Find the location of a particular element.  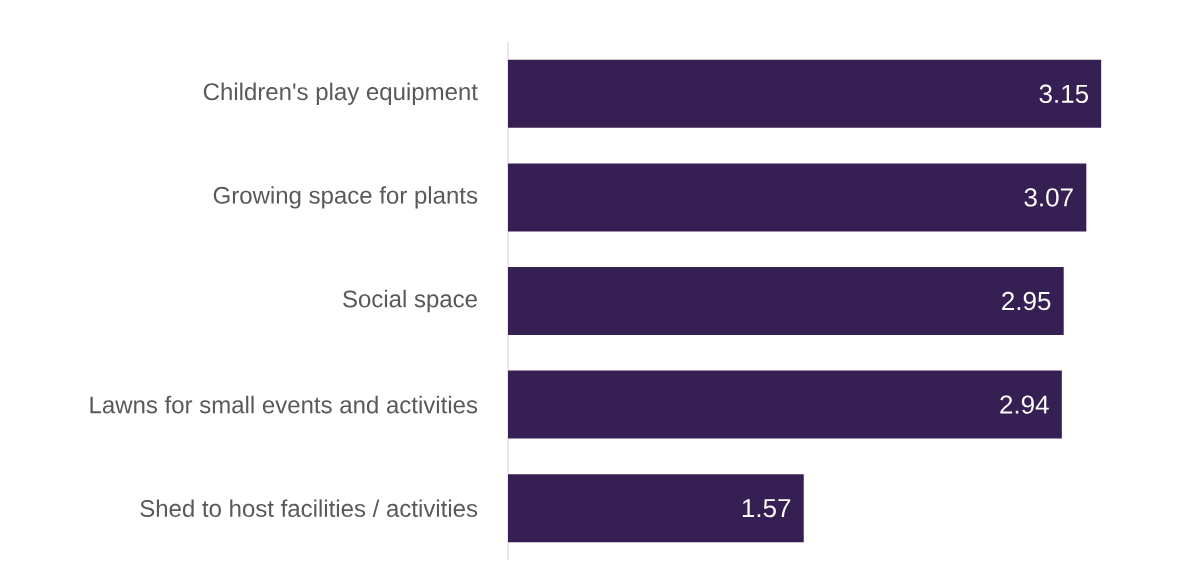

y-tick-label: Lawns for small events and activities is located at coordinates (284, 404).